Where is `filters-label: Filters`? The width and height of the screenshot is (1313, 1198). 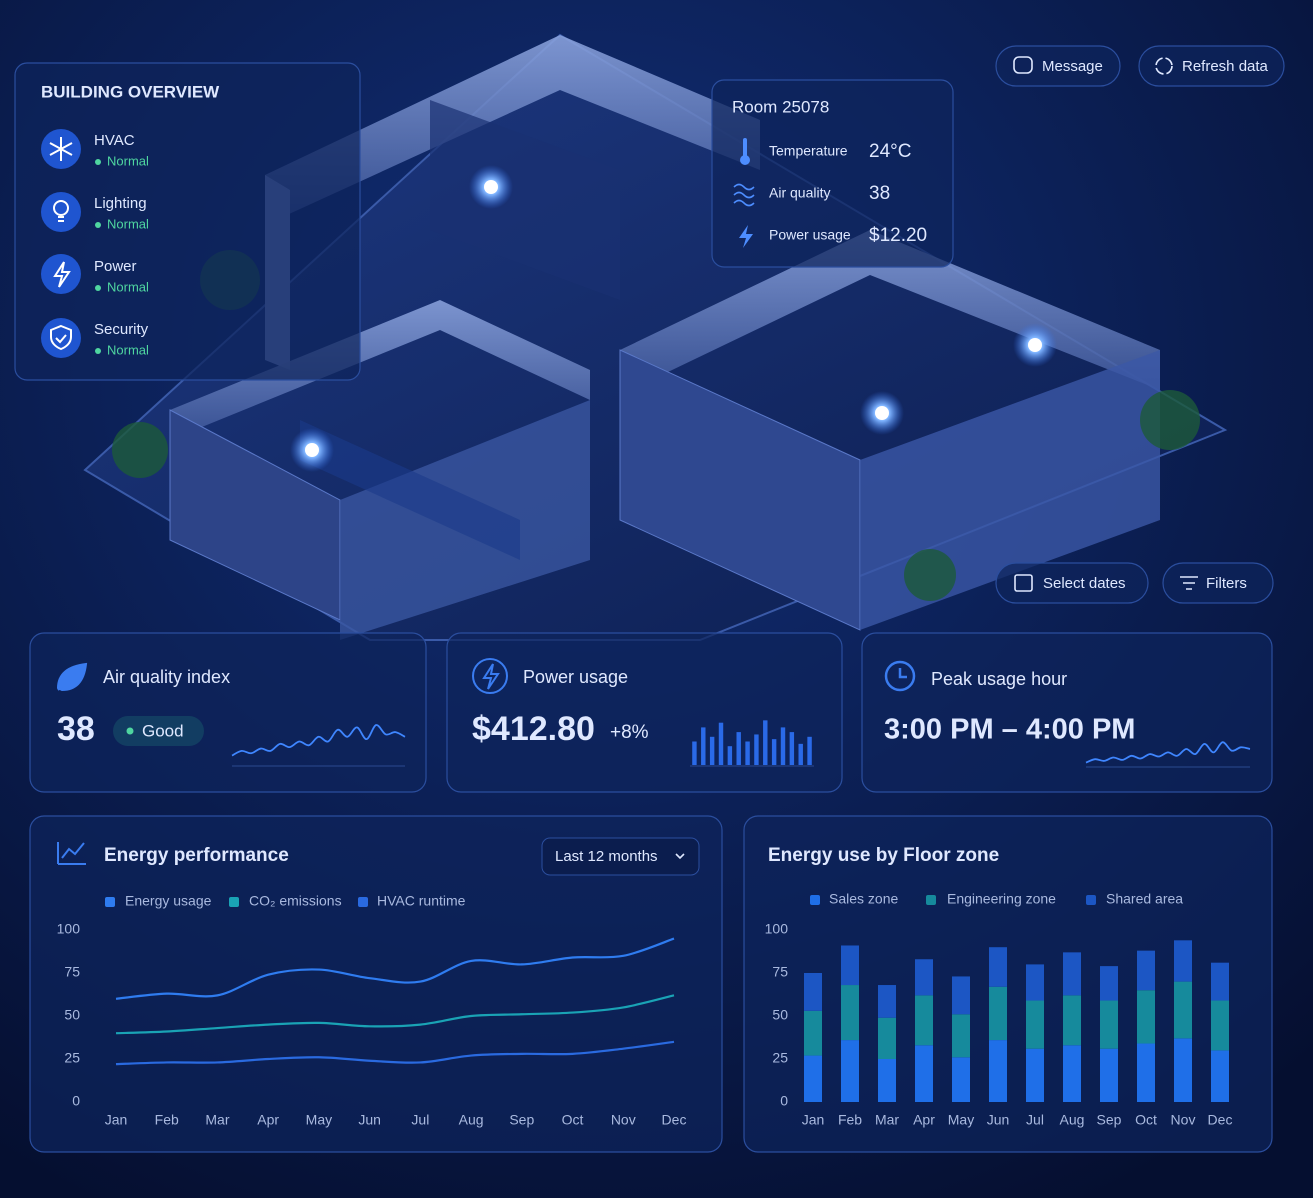
filters-label: Filters is located at coordinates (1226, 583).